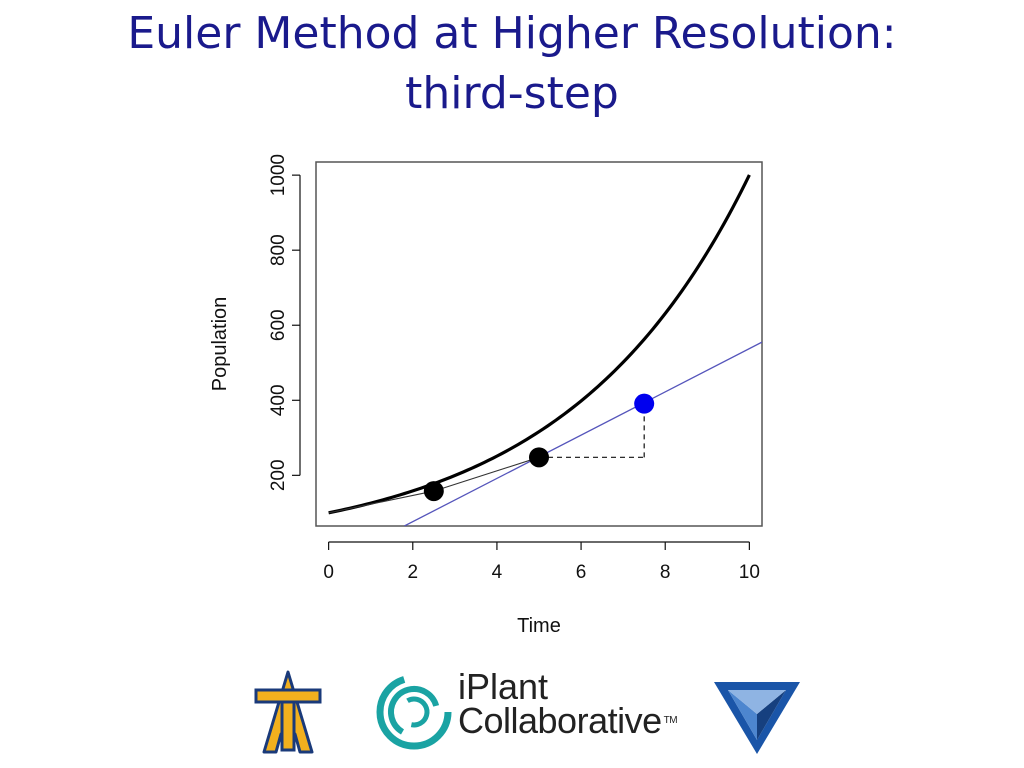 The height and width of the screenshot is (768, 1024). I want to click on slide-title-line1: Euler Method at Higher Resolution:, so click(512, 33).